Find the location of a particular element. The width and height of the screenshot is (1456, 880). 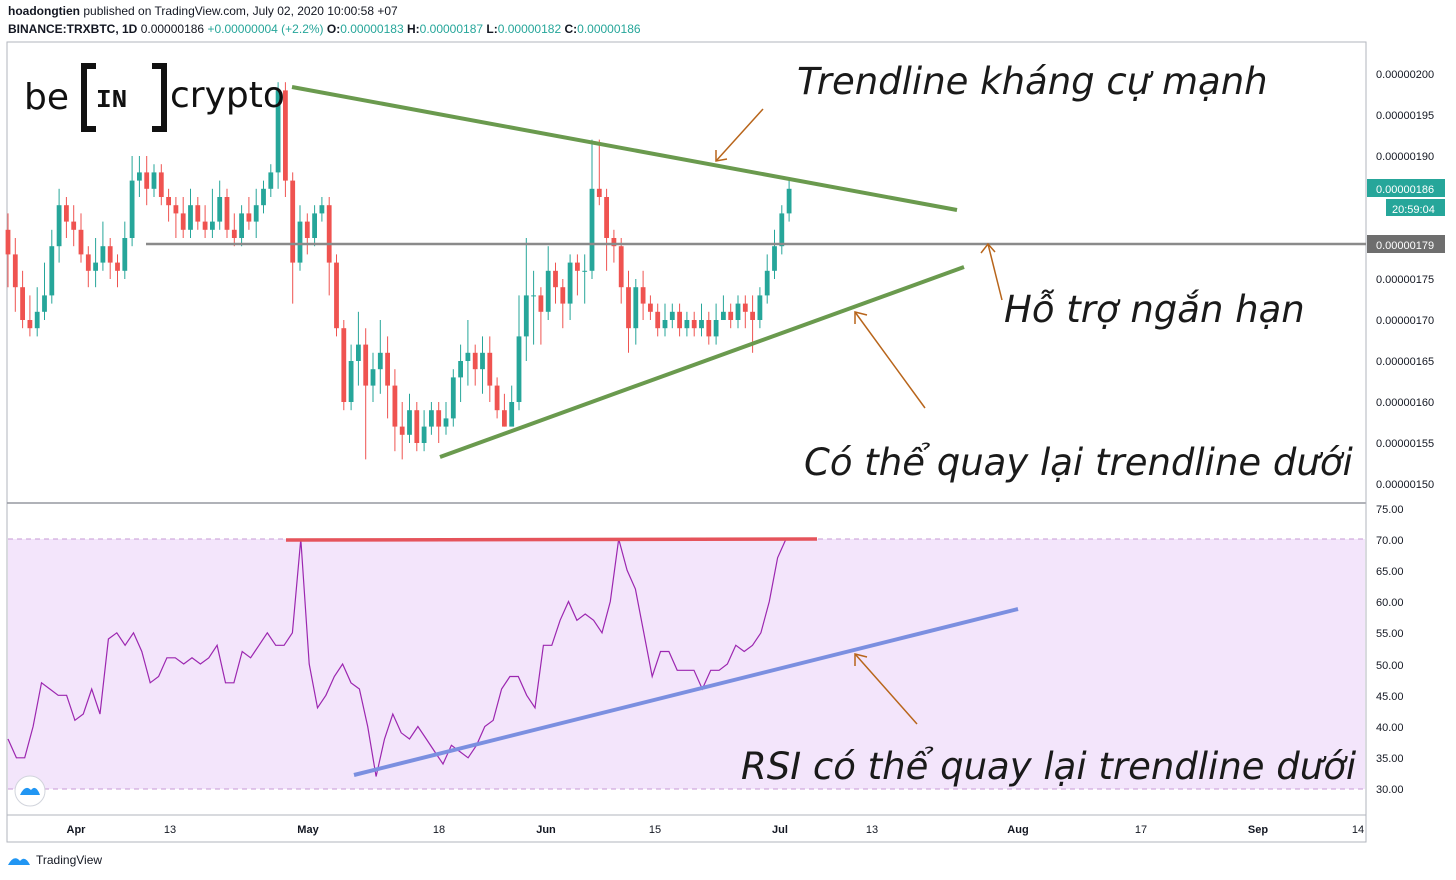

resistance-trendline is located at coordinates (624, 148).